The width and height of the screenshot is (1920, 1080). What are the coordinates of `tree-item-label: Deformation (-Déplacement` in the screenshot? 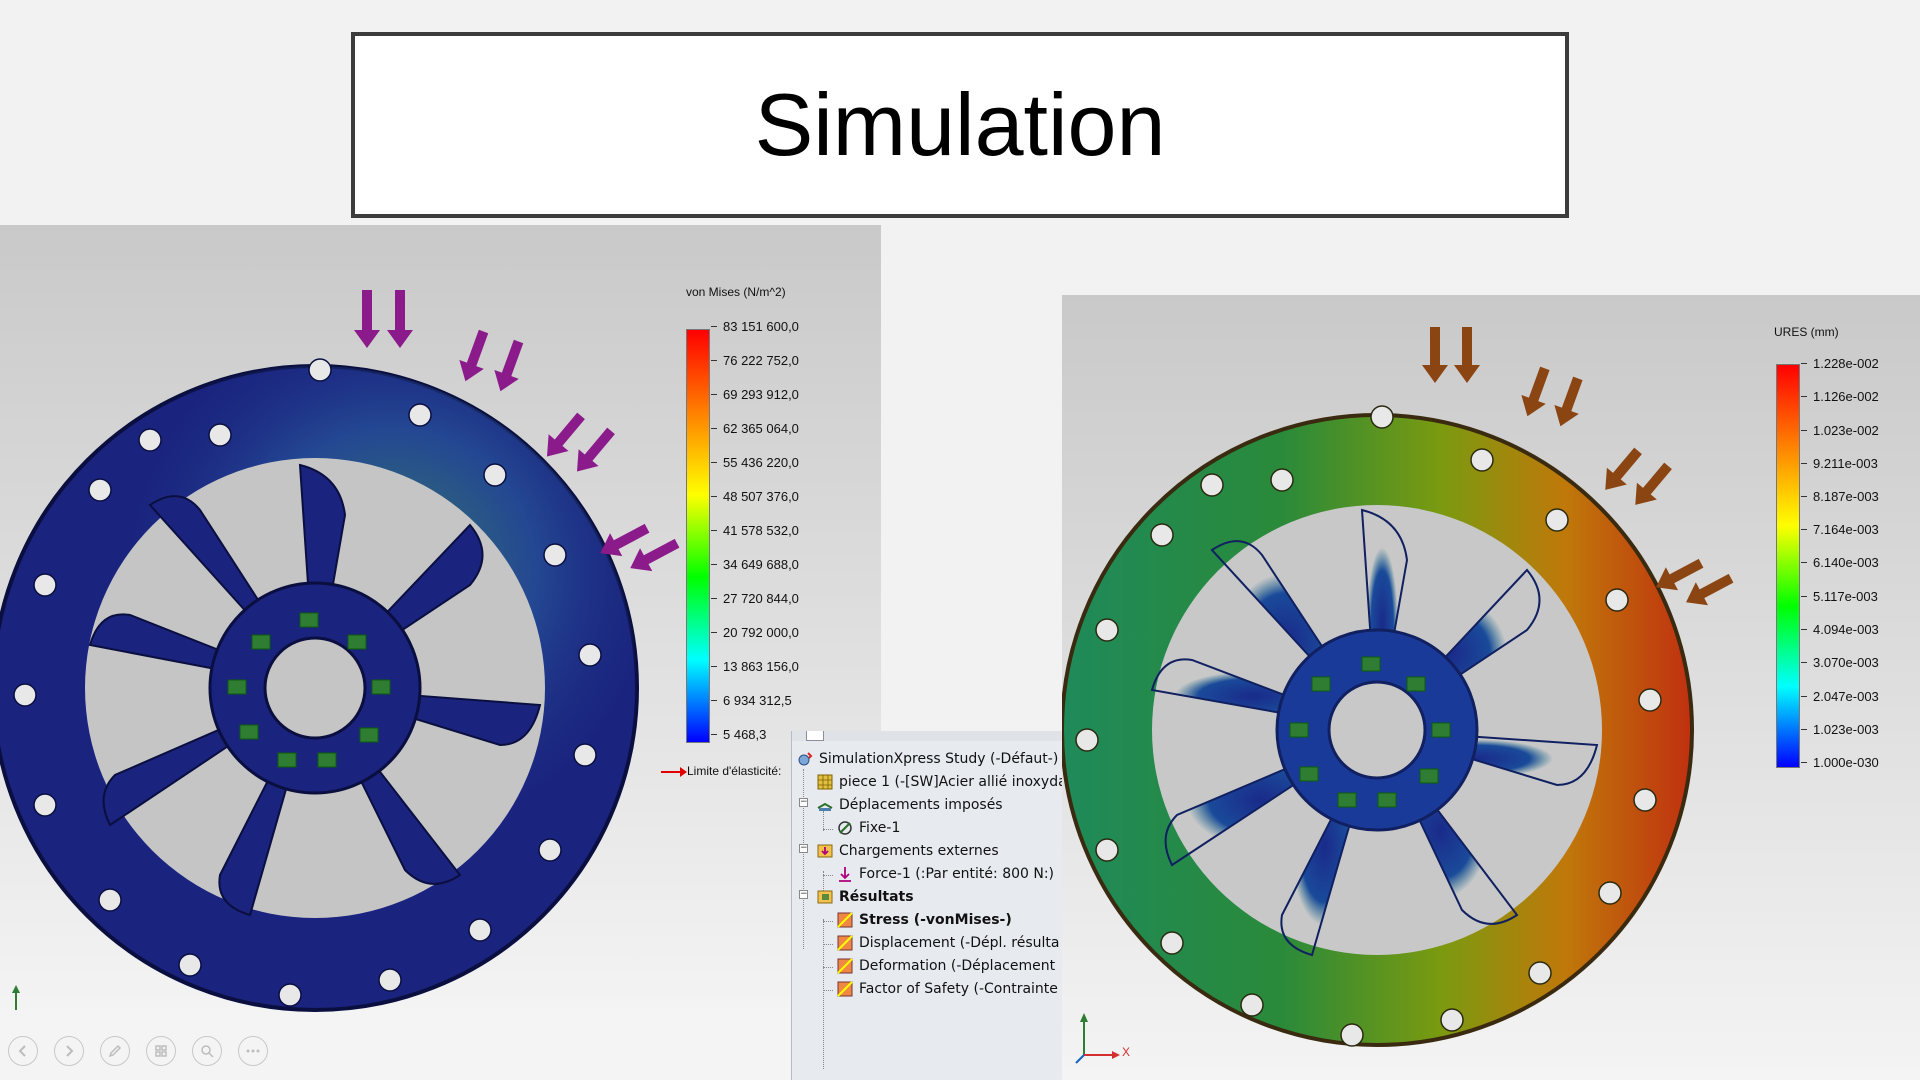 It's located at (957, 966).